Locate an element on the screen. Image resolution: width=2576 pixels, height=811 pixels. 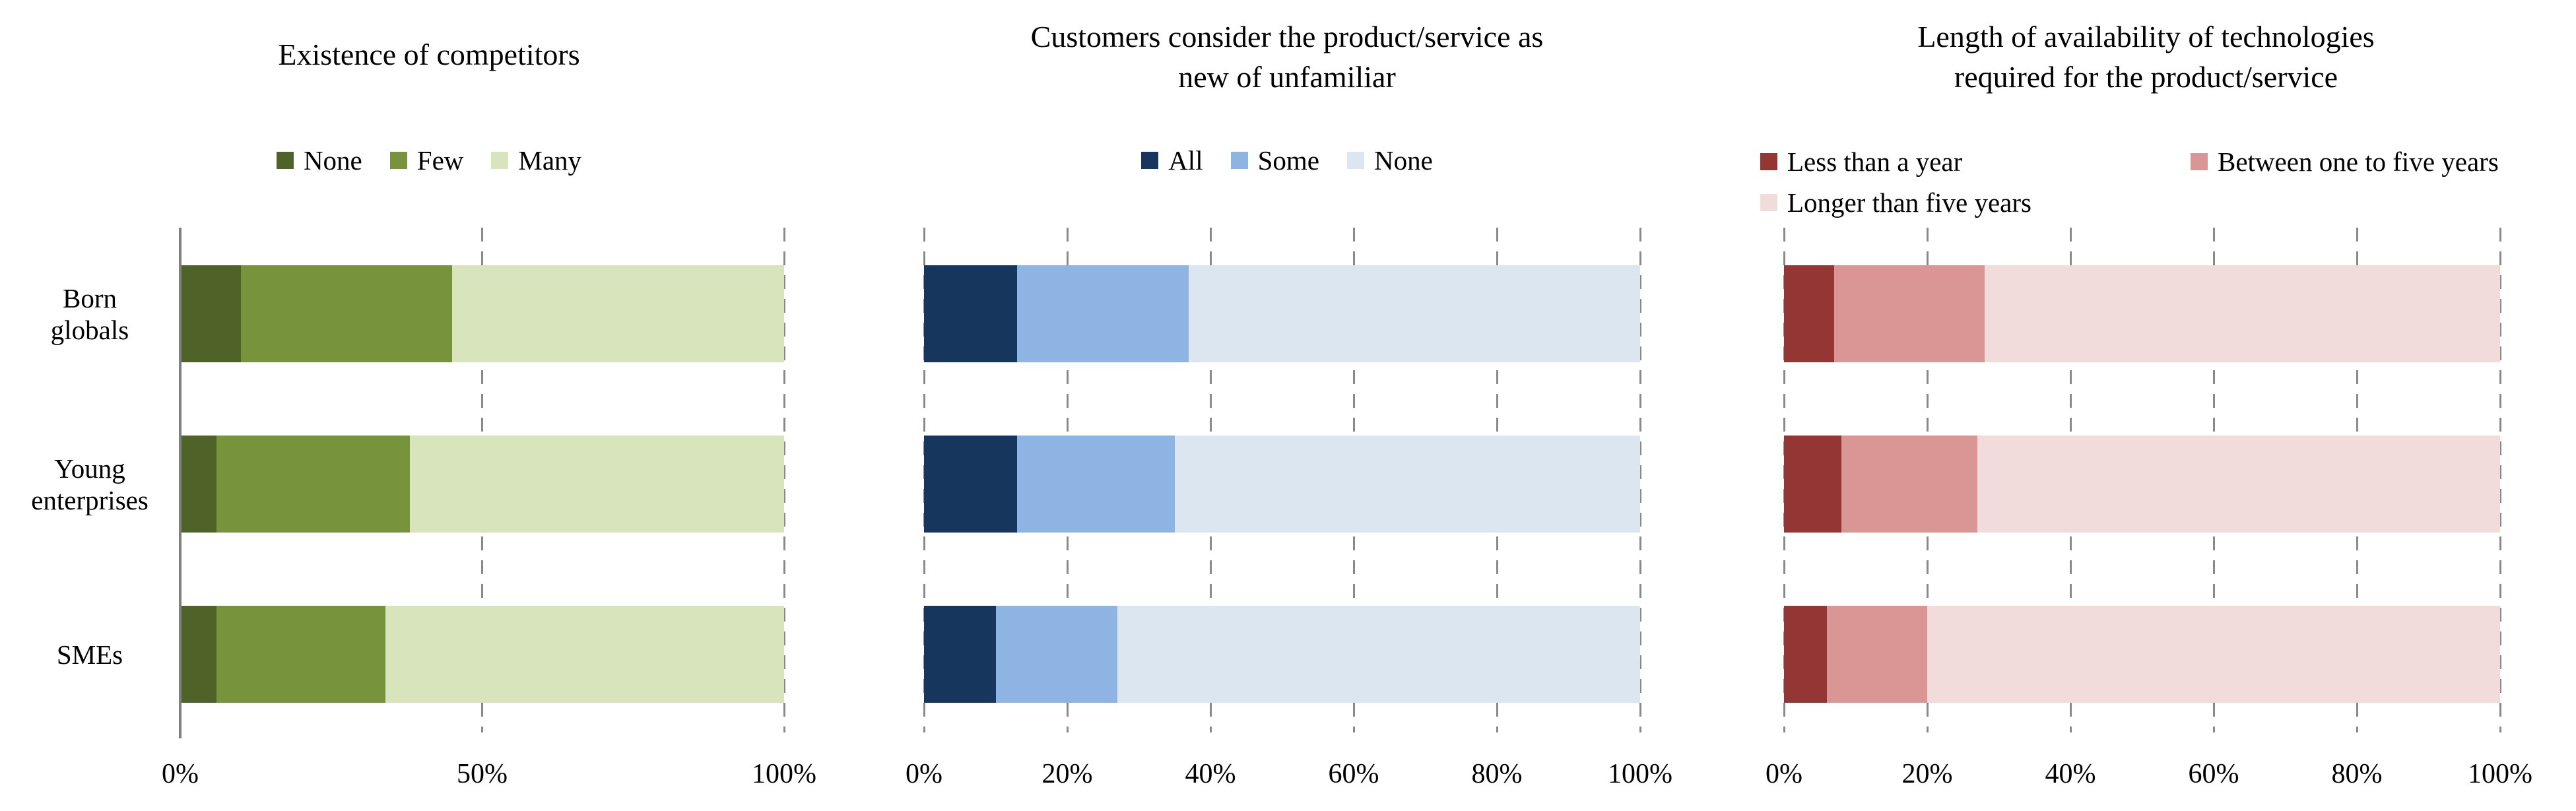
legend-item-less-than-a-year: Less than a year is located at coordinates (1861, 161).